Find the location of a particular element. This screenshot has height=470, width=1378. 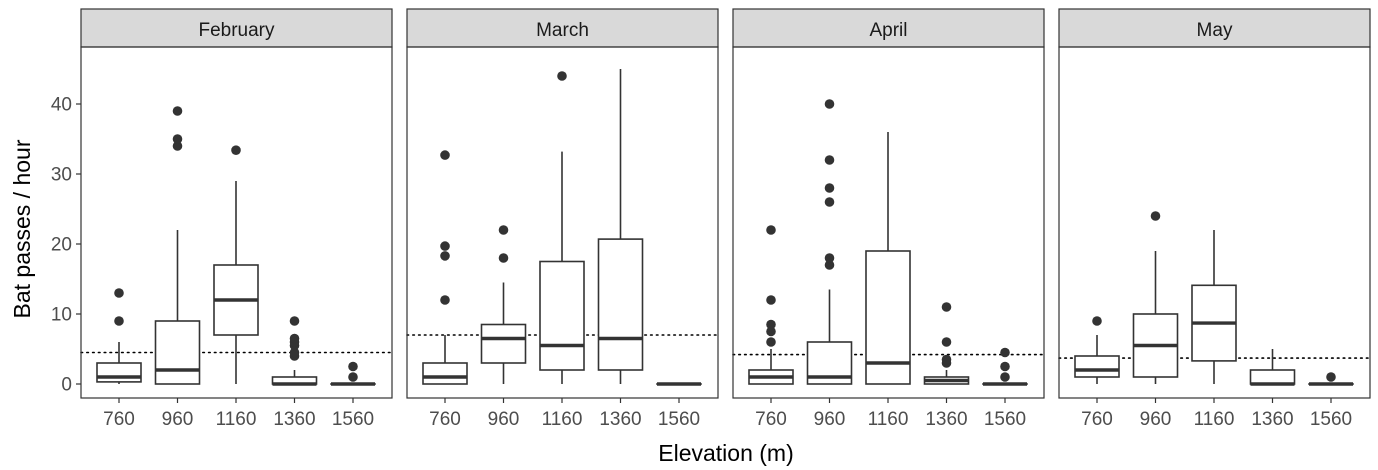

strip-label: February is located at coordinates (236, 30).